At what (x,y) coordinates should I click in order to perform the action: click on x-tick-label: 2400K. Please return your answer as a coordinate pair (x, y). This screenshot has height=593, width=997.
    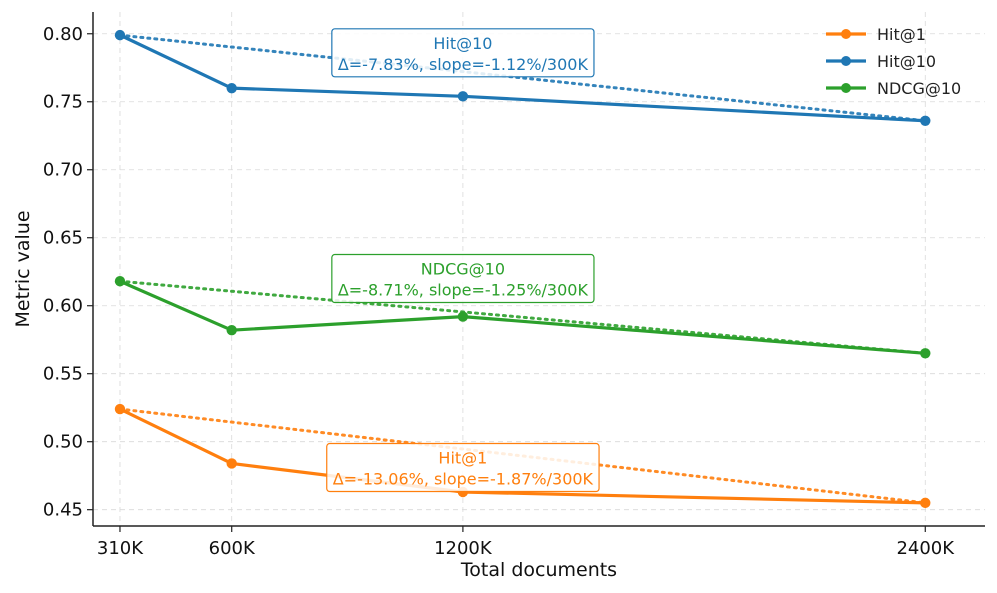
    Looking at the image, I should click on (925, 548).